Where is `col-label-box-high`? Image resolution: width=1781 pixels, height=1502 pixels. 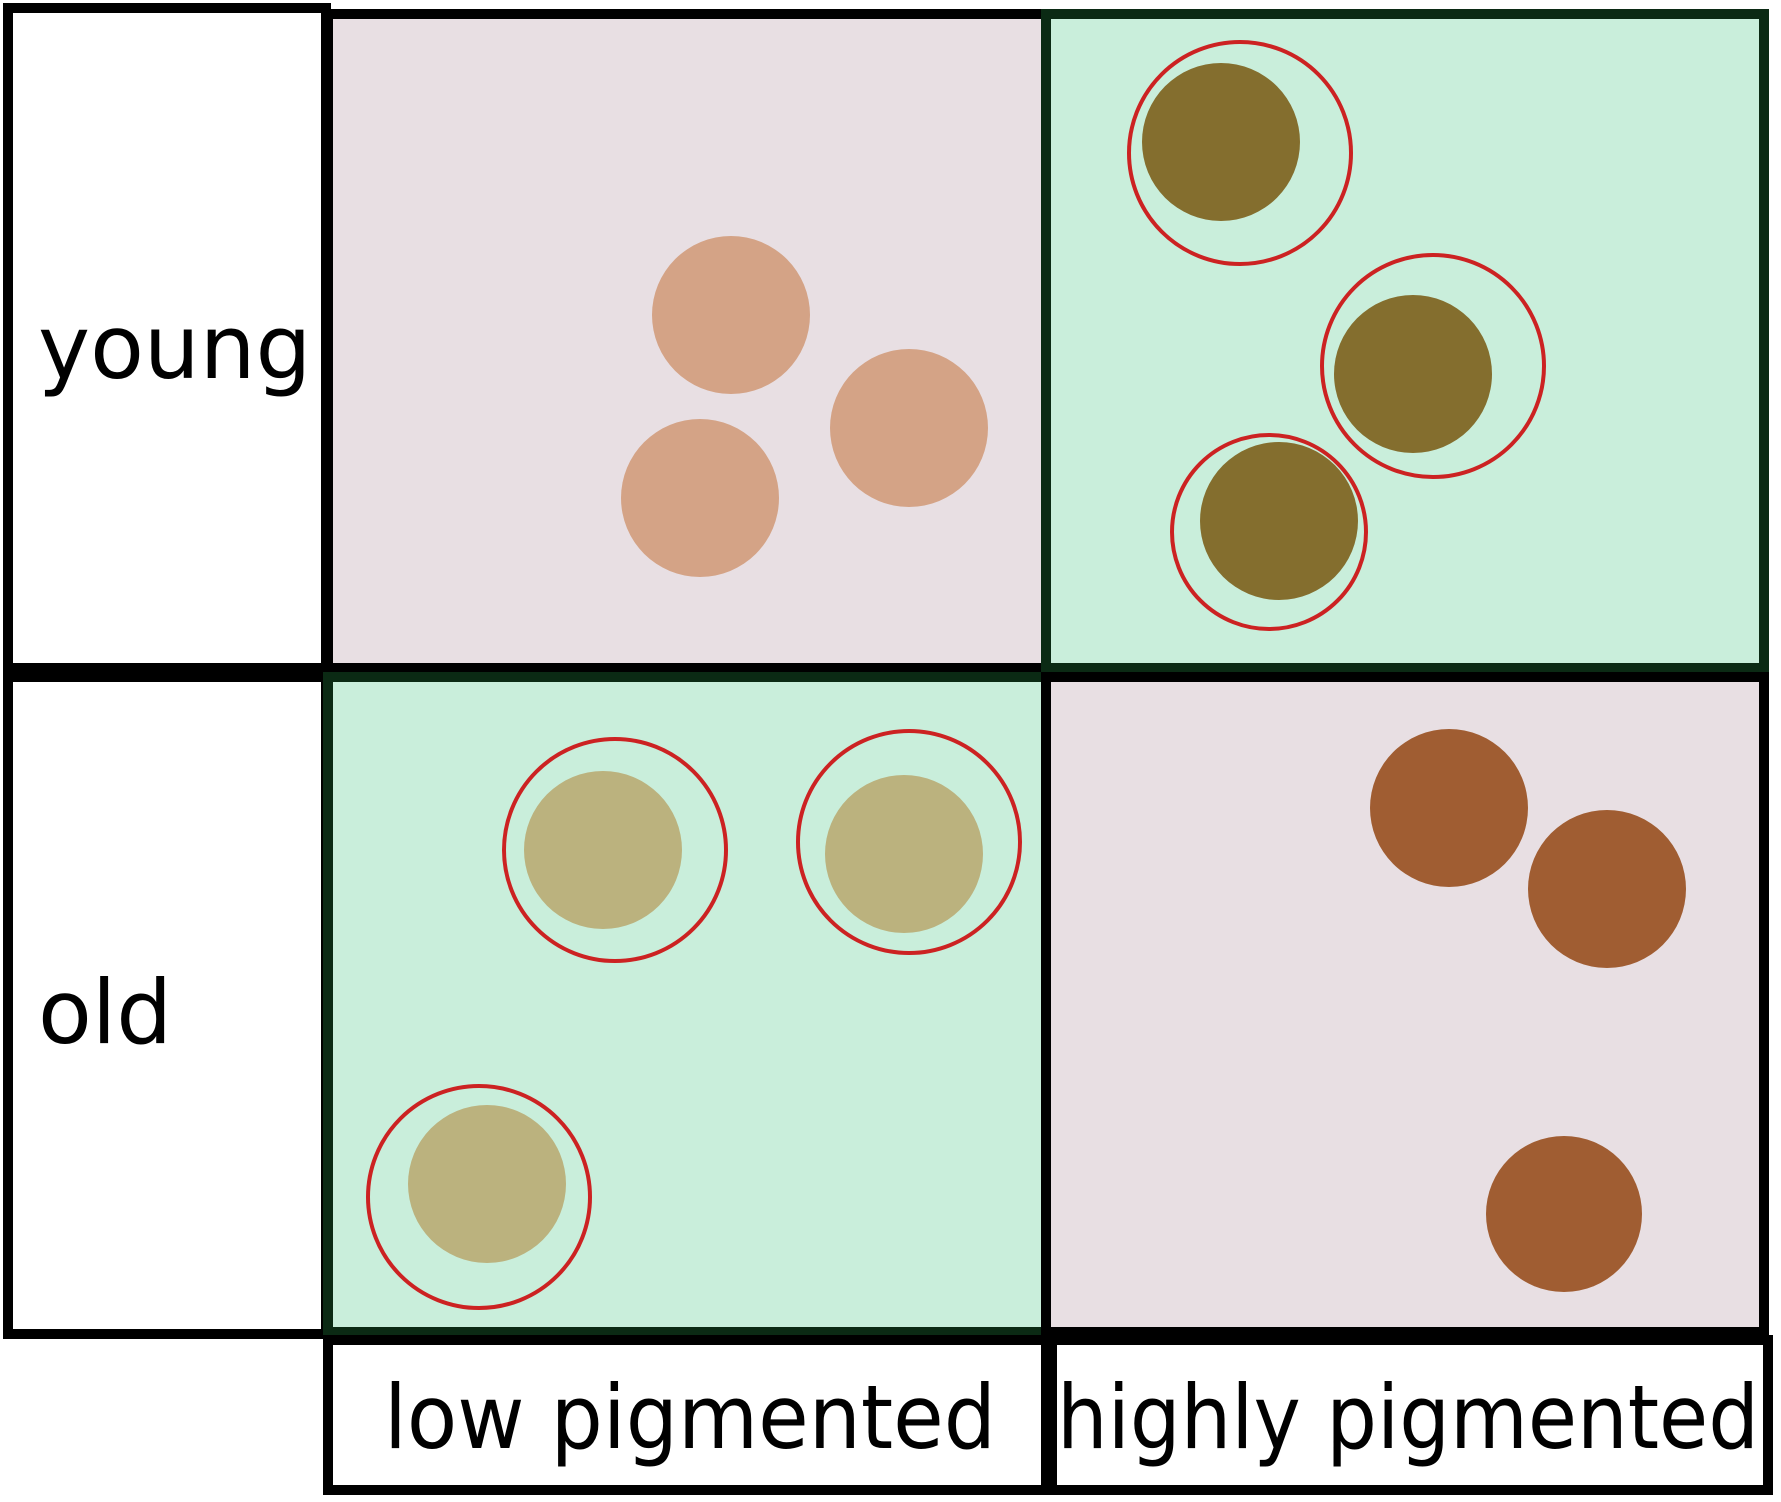 col-label-box-high is located at coordinates (1410, 1415).